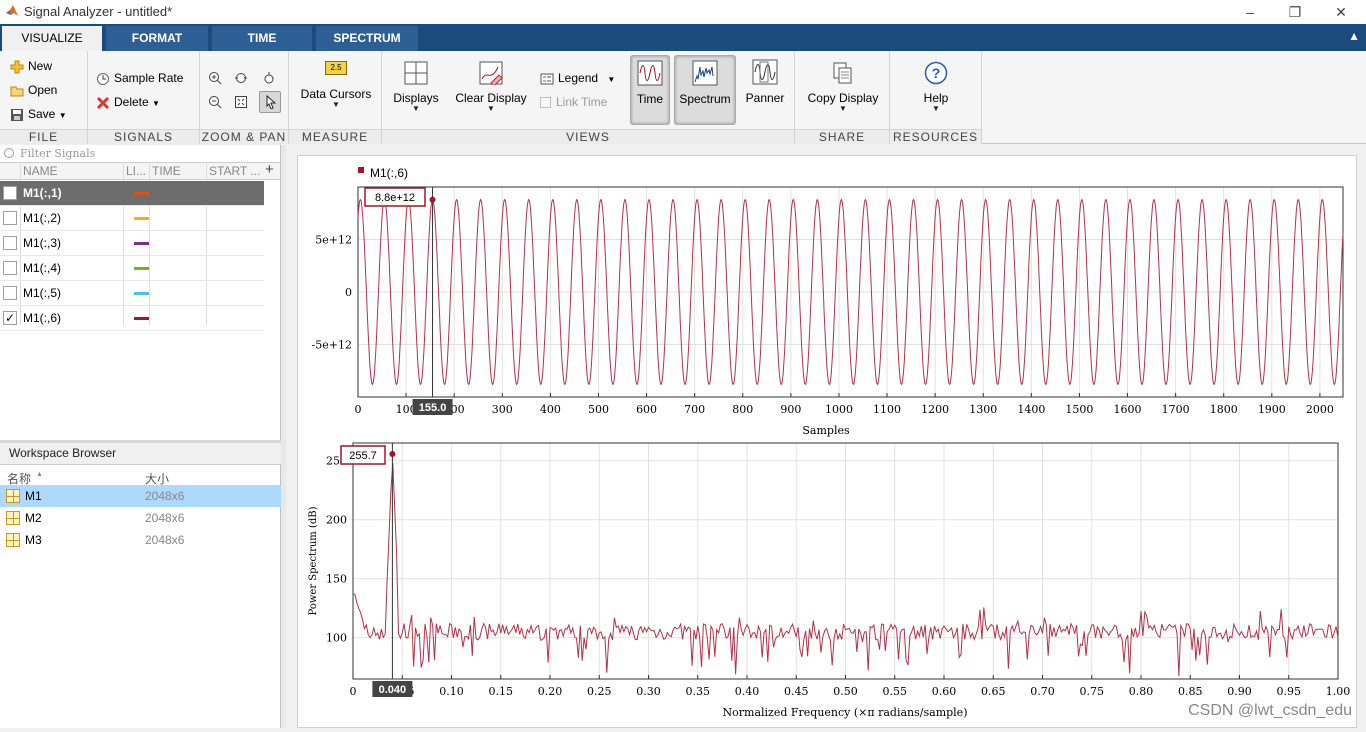 Image resolution: width=1366 pixels, height=732 pixels. What do you see at coordinates (148, 78) in the screenshot?
I see `sample-rate-label: Sample Rate` at bounding box center [148, 78].